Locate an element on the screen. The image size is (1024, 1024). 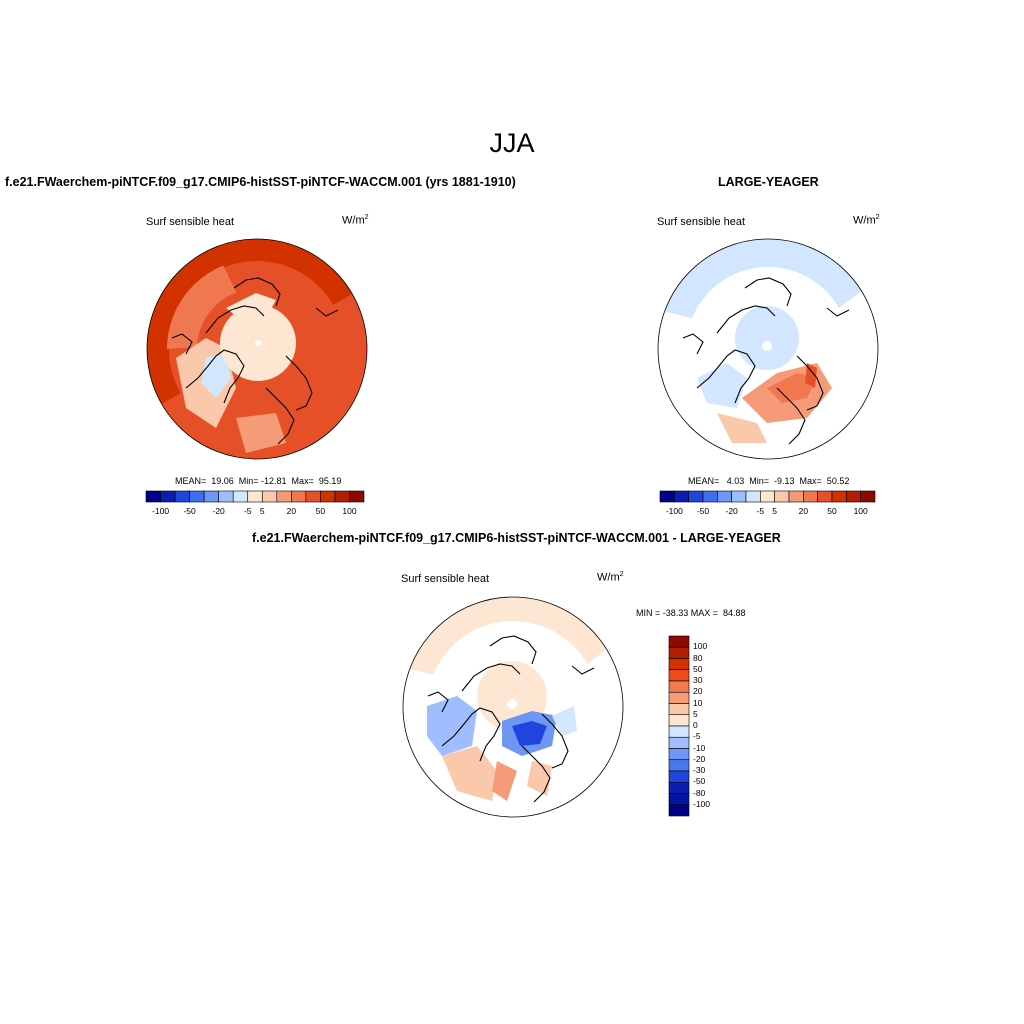
panel-1-colorbar is located at coordinates (255, 496).